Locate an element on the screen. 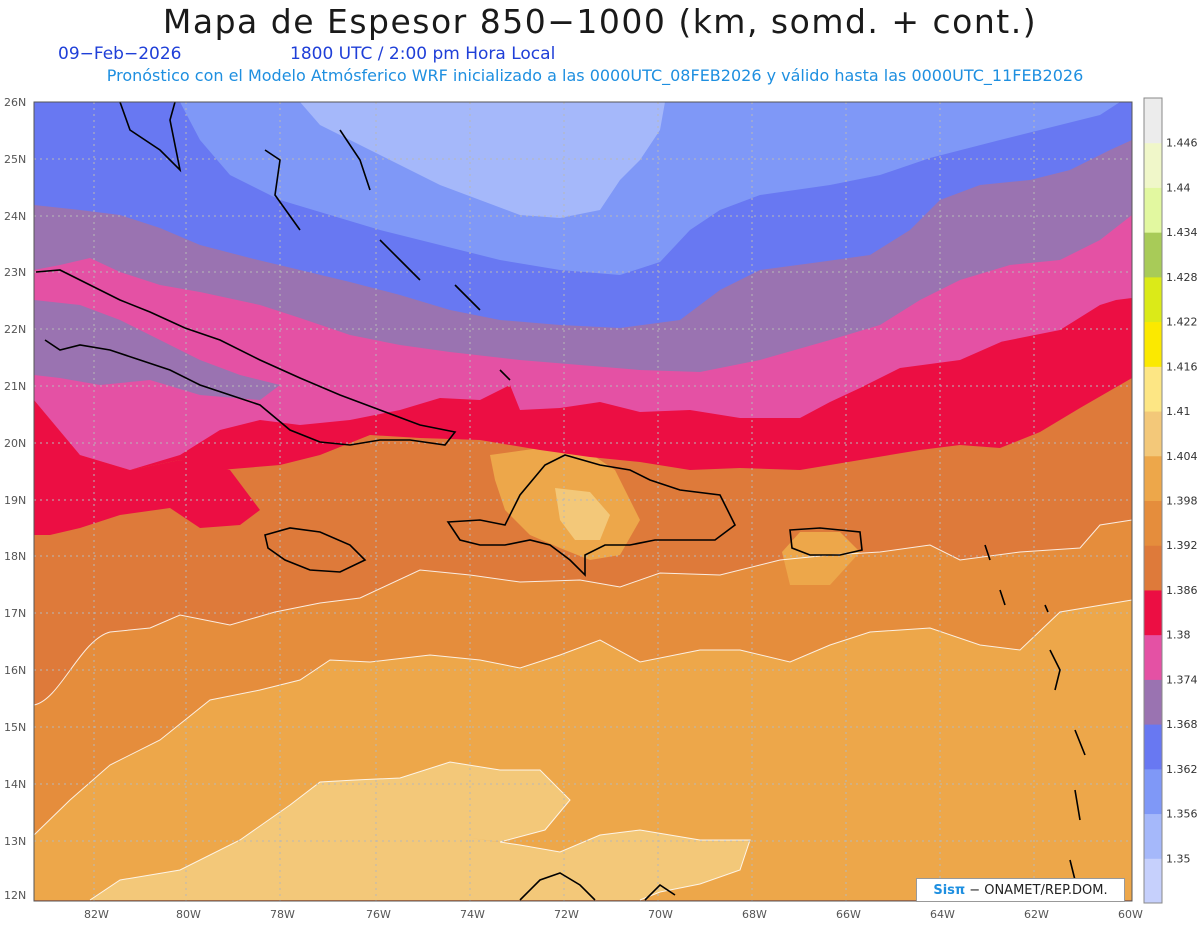 This screenshot has width=1200, height=927. band-1374-cuba is located at coordinates (157, 350).